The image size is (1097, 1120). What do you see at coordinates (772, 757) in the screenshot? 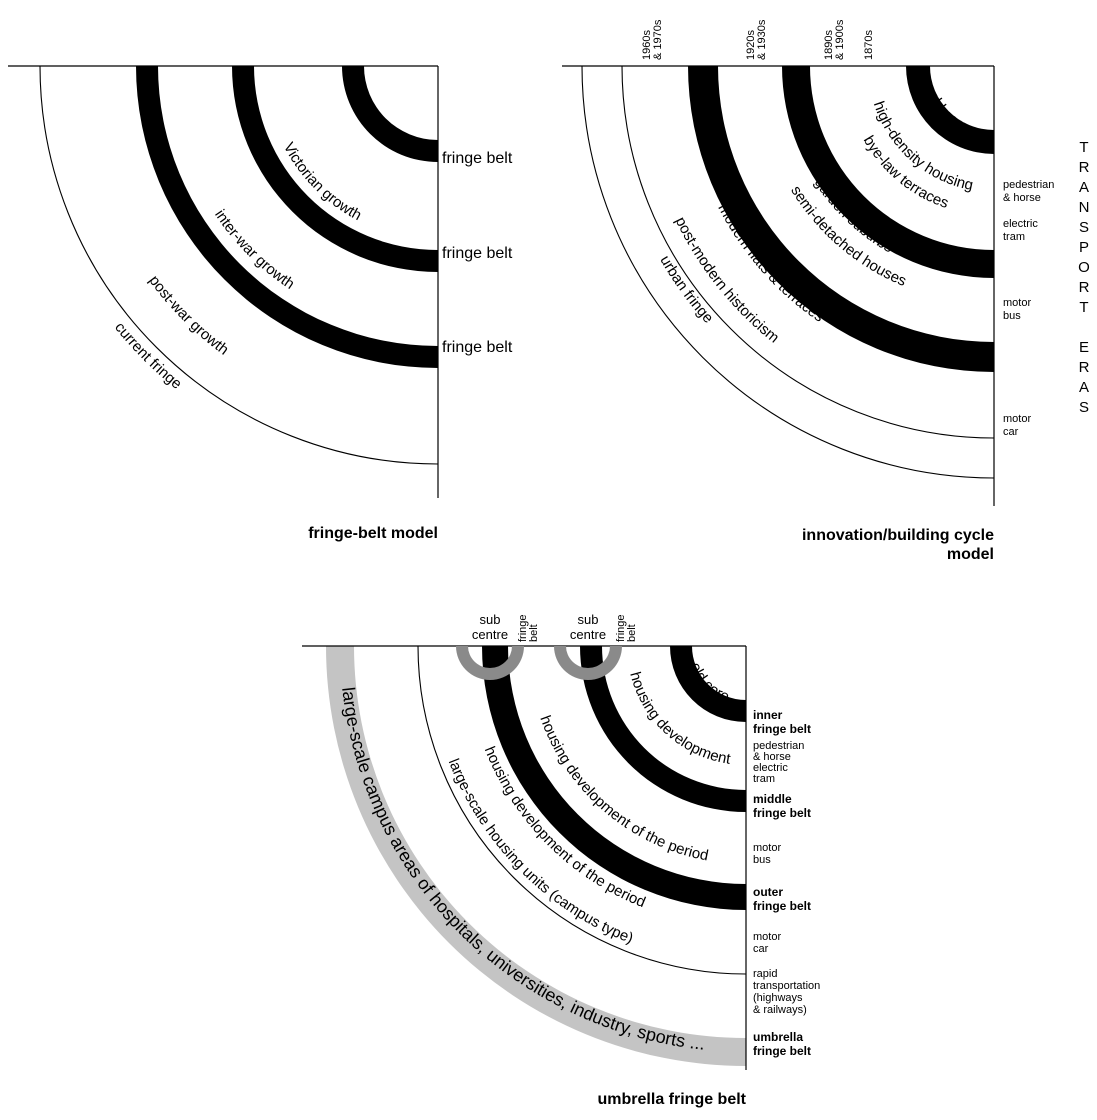
I see `era-label: & horse` at bounding box center [772, 757].